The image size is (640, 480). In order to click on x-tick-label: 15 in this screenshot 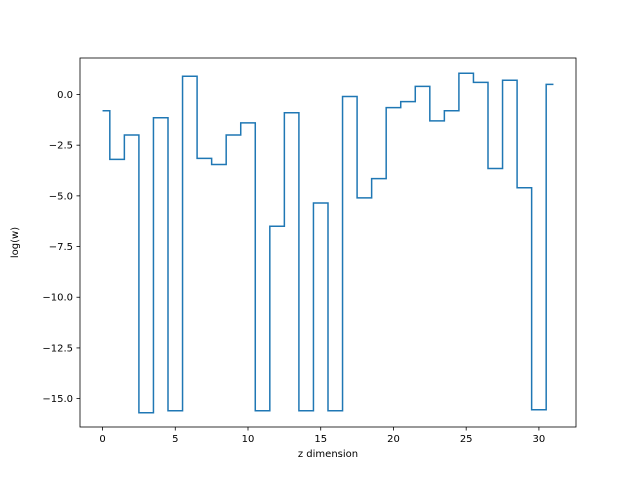, I will do `click(320, 439)`.